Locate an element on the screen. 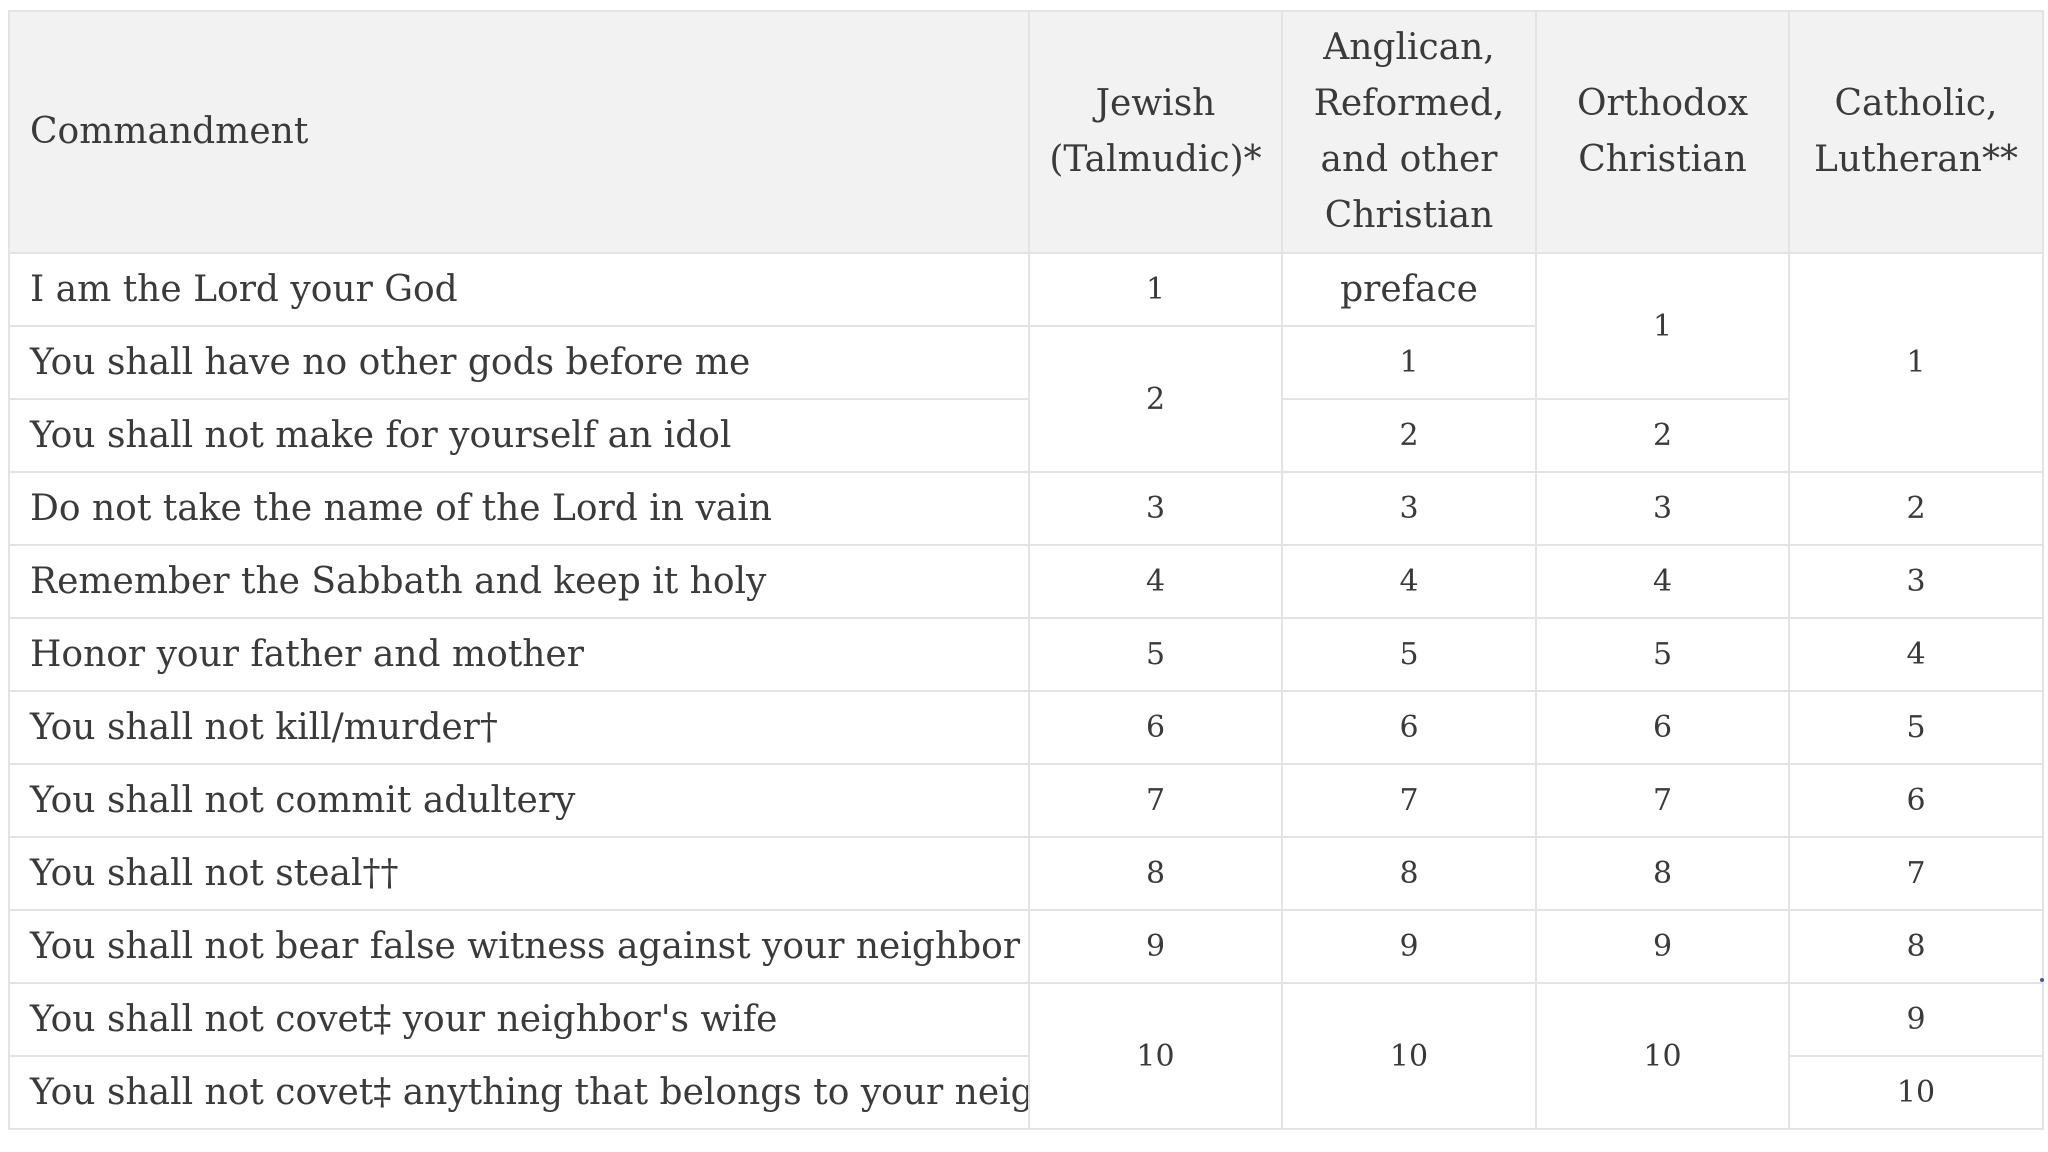  header-catholic-line2: Lutheran** is located at coordinates (1916, 159).